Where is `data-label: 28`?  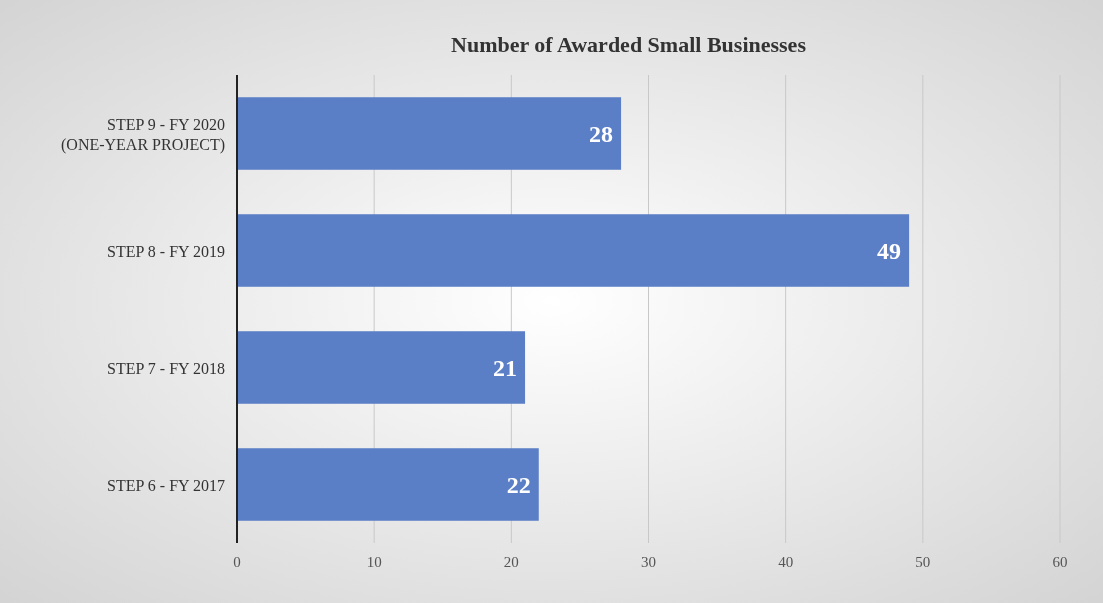
data-label: 28 is located at coordinates (601, 133).